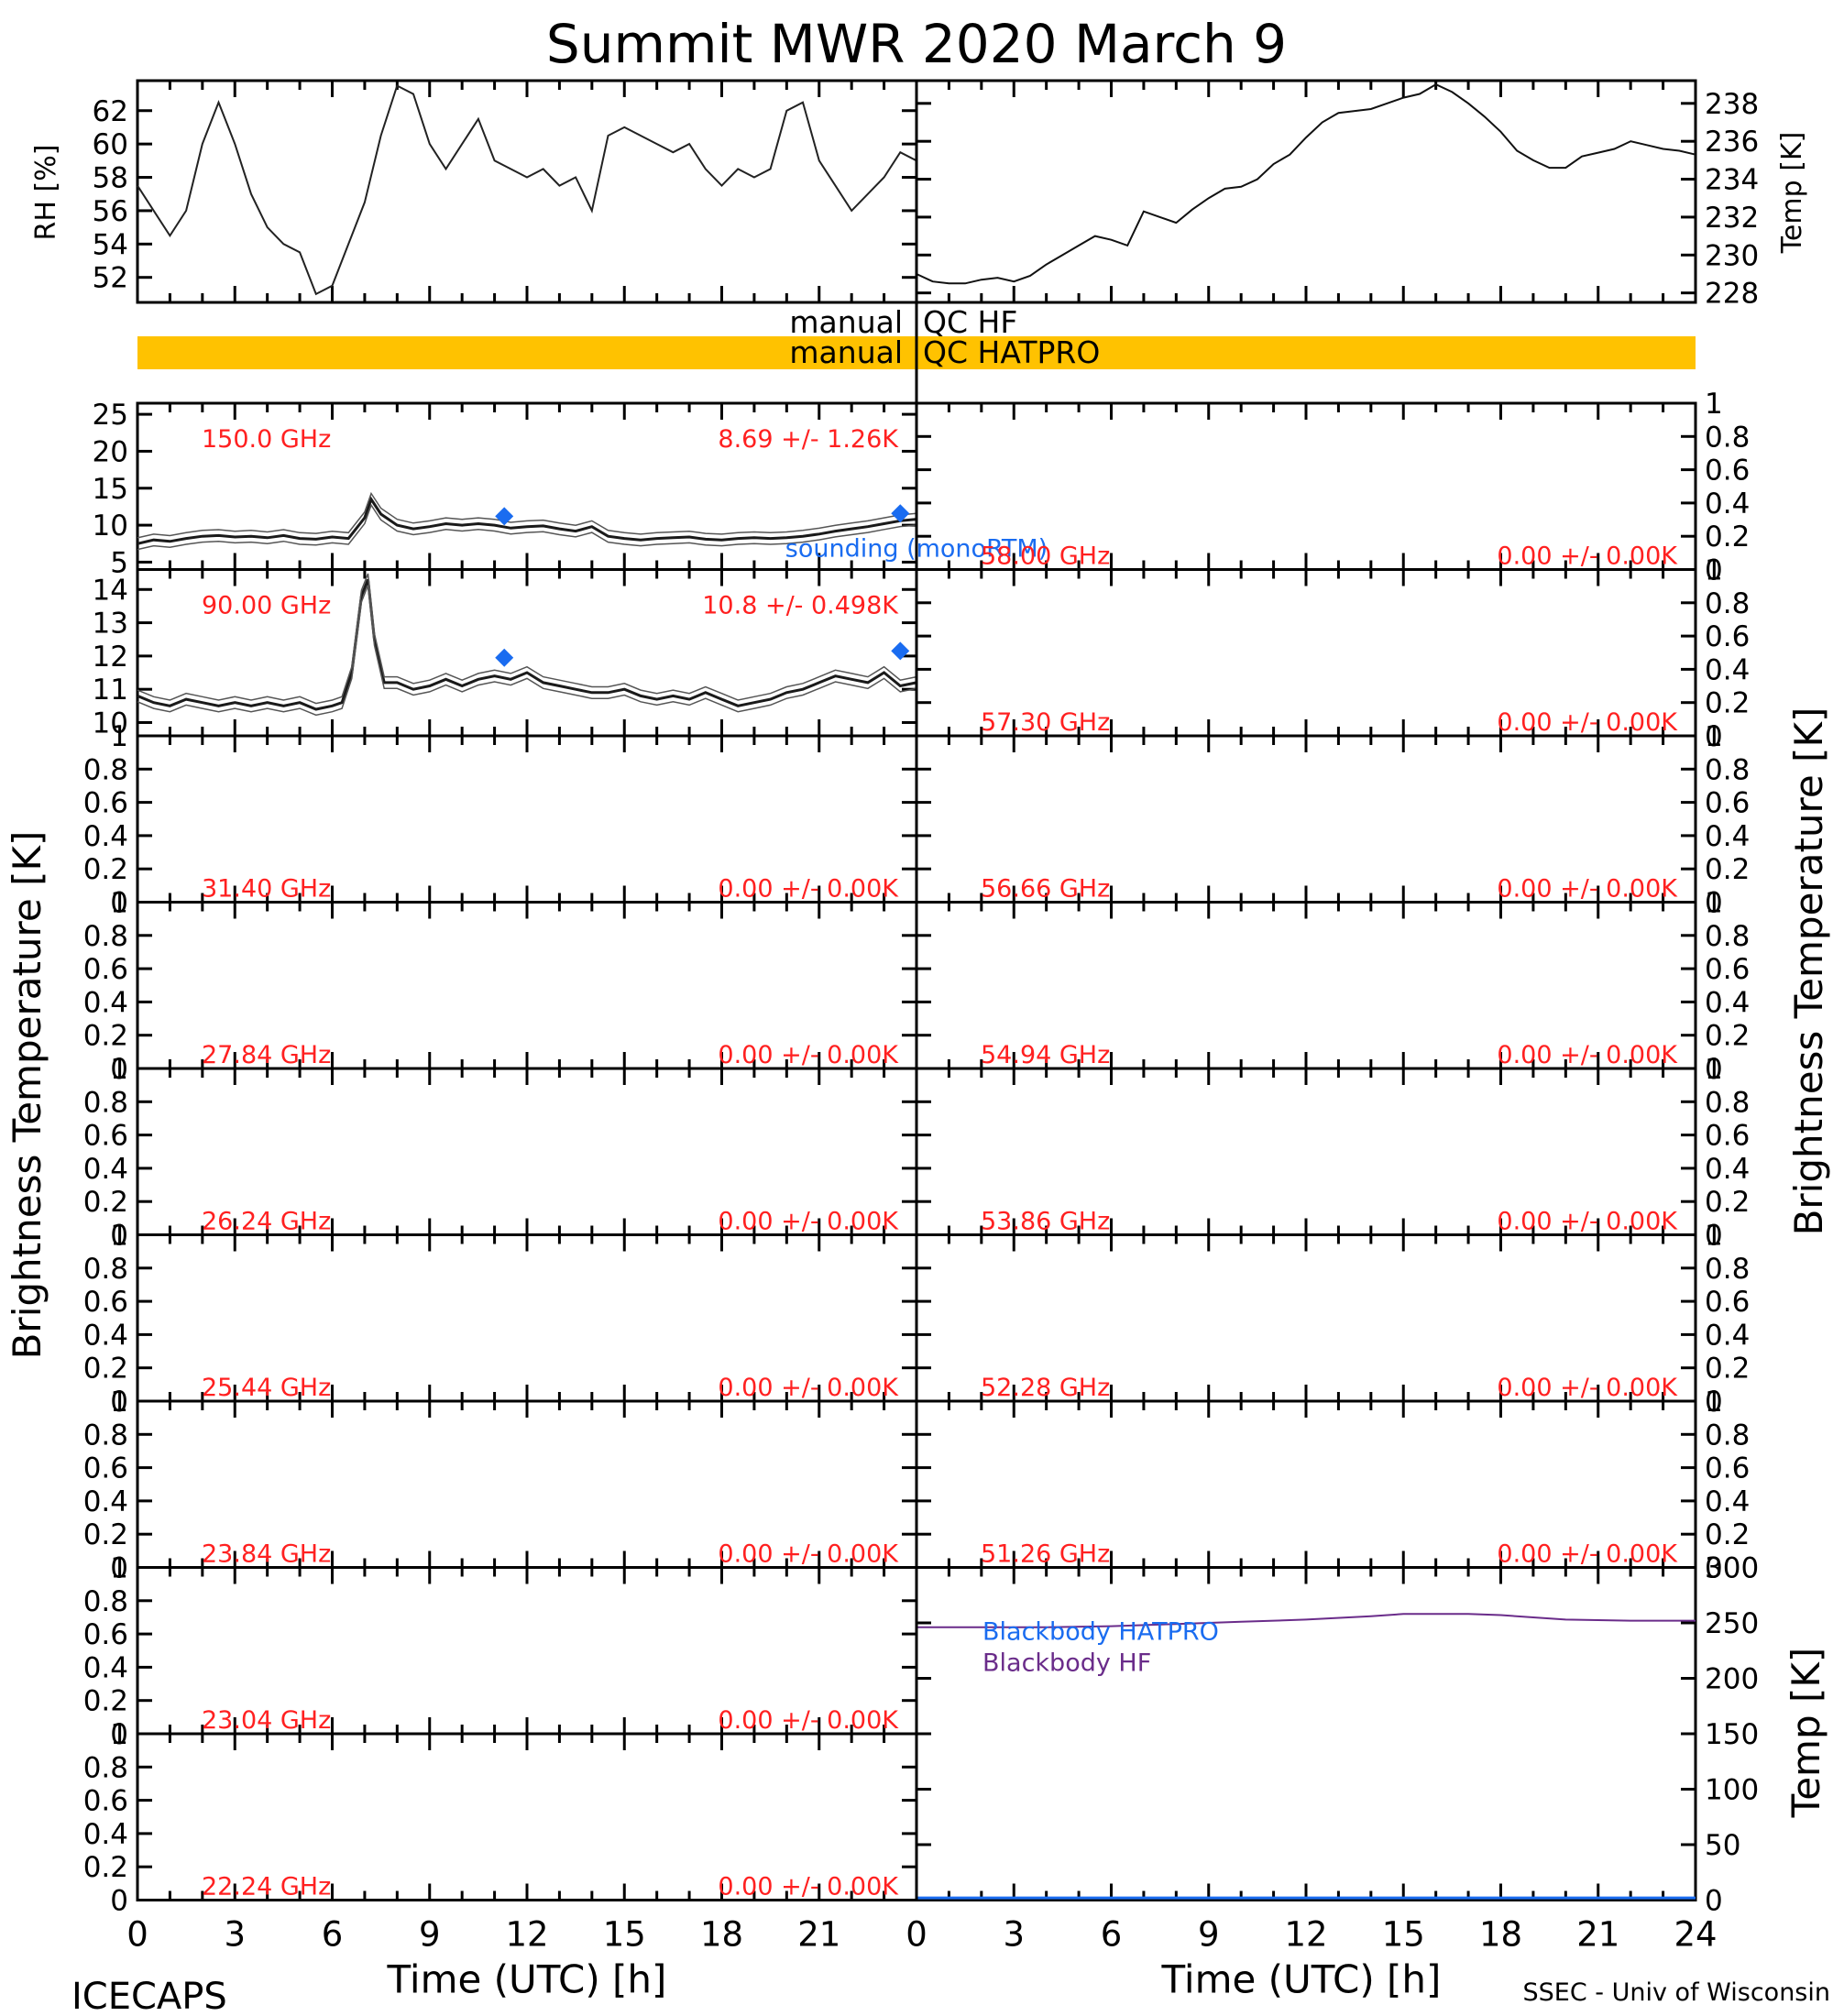 The width and height of the screenshot is (1833, 2016). What do you see at coordinates (1045, 722) in the screenshot?
I see `tb-right-1-freq-label: 57.30 GHz` at bounding box center [1045, 722].